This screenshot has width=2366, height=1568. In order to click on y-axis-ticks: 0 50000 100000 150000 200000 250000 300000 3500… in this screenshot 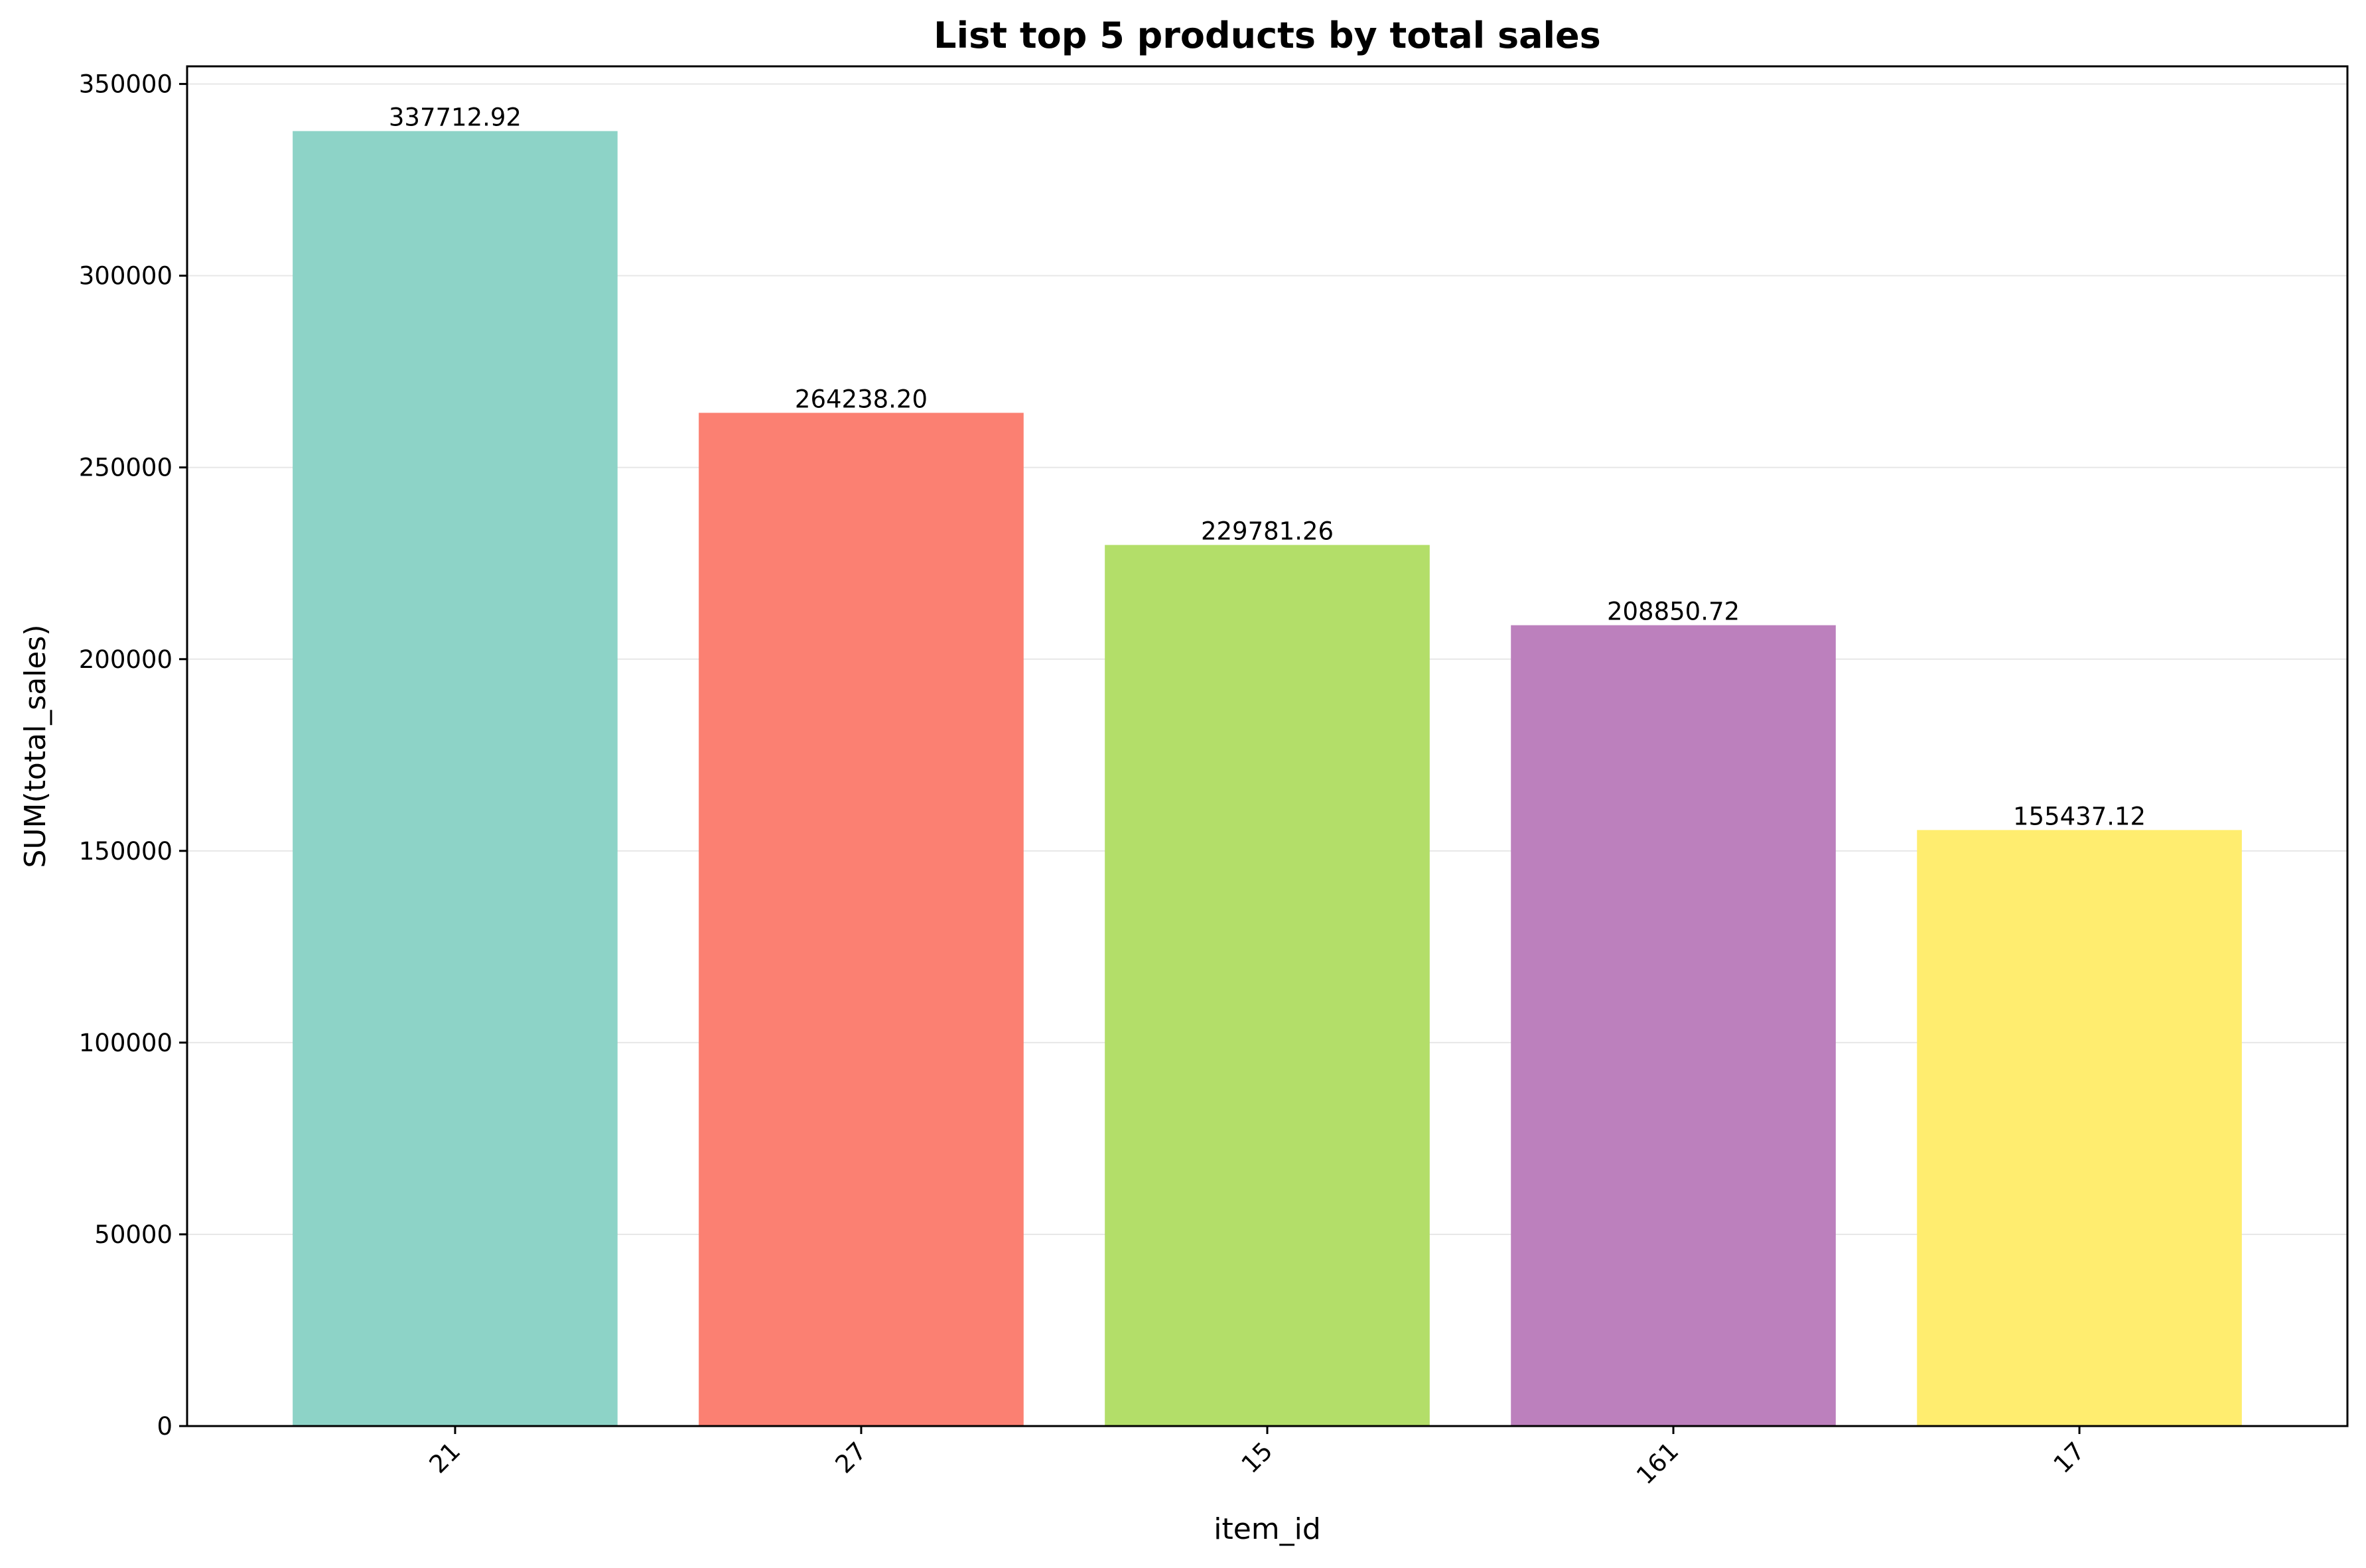, I will do `click(133, 756)`.